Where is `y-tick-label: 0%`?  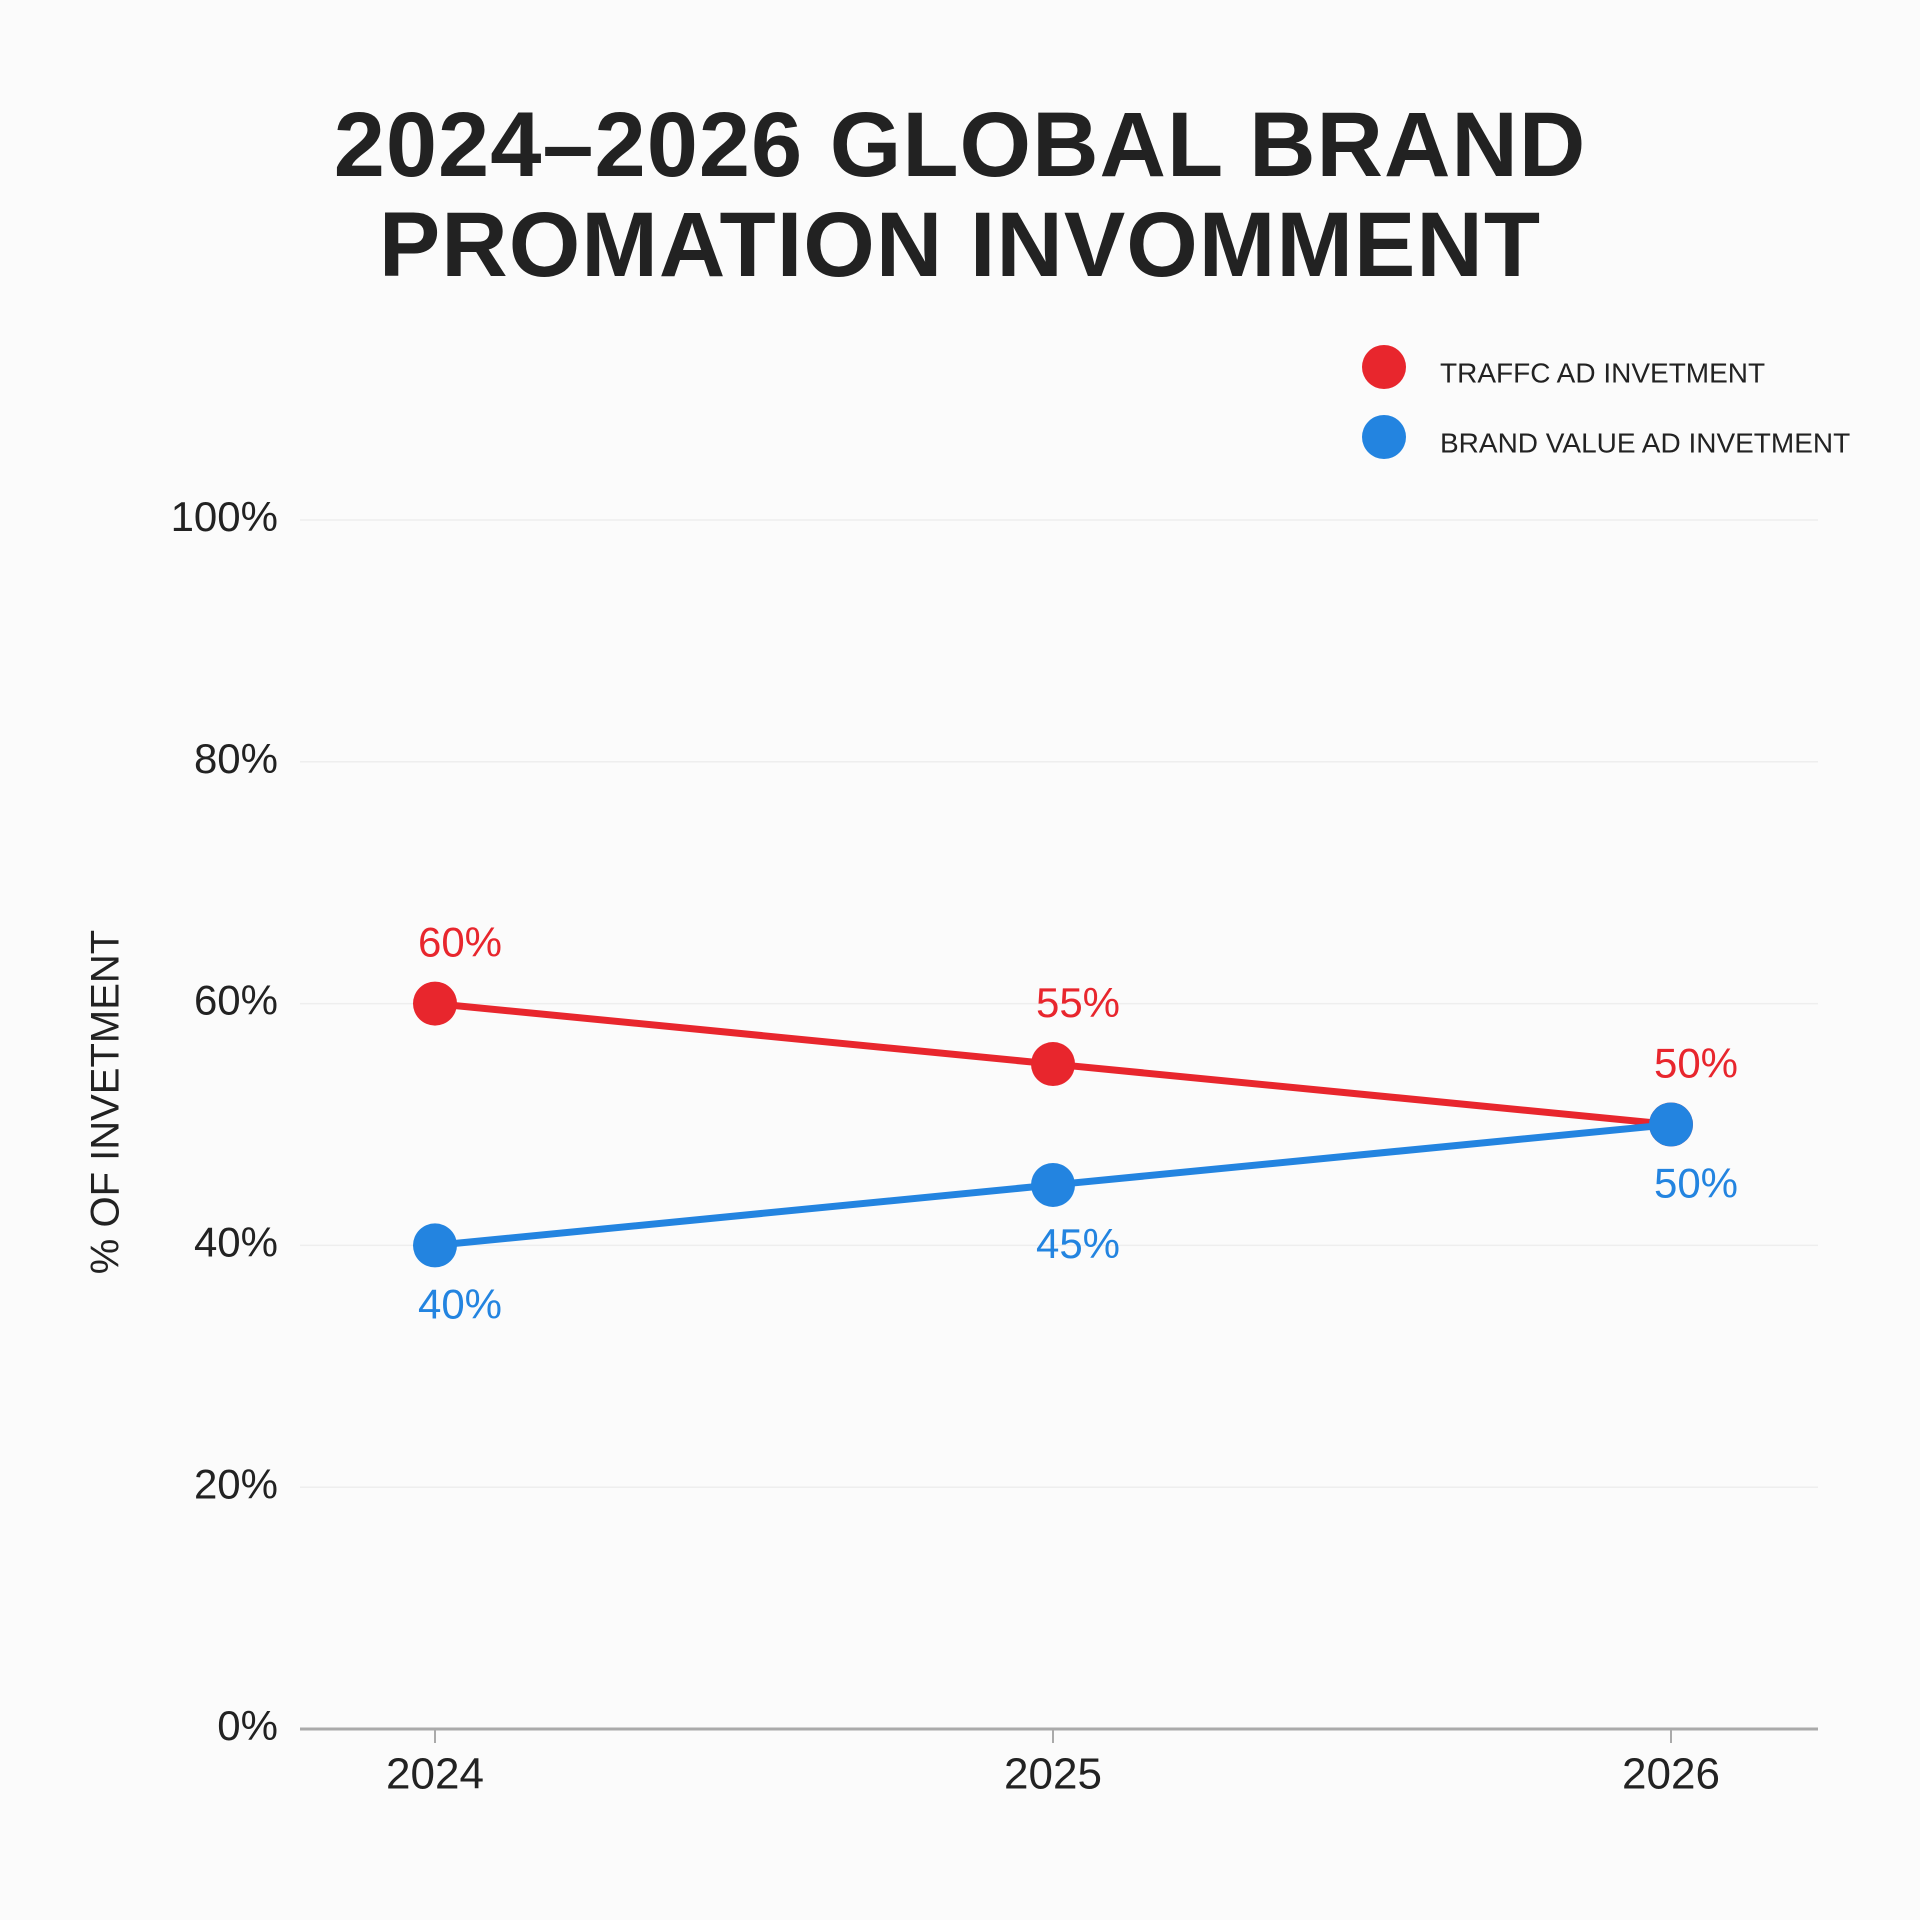 y-tick-label: 0% is located at coordinates (247, 1725).